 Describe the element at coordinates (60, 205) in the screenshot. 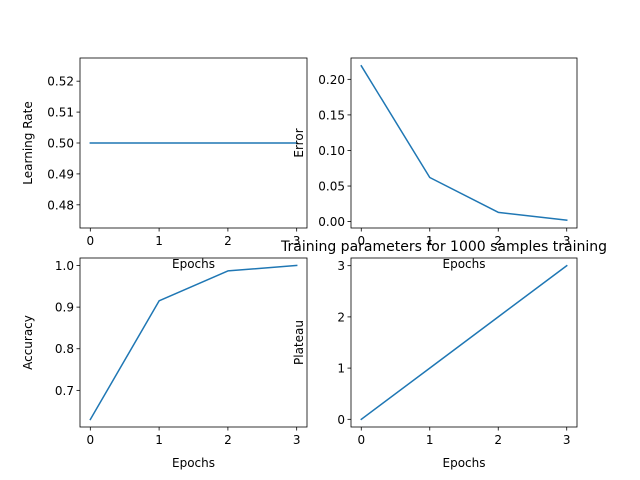

I see `learning-rate-ytick-label-0: 0.48` at that location.